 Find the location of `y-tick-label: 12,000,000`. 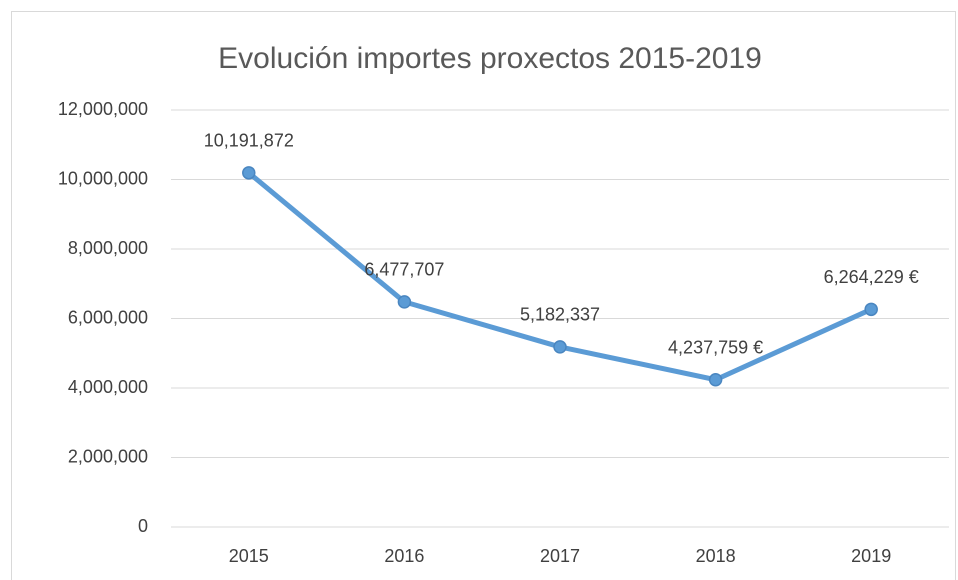

y-tick-label: 12,000,000 is located at coordinates (103, 109).